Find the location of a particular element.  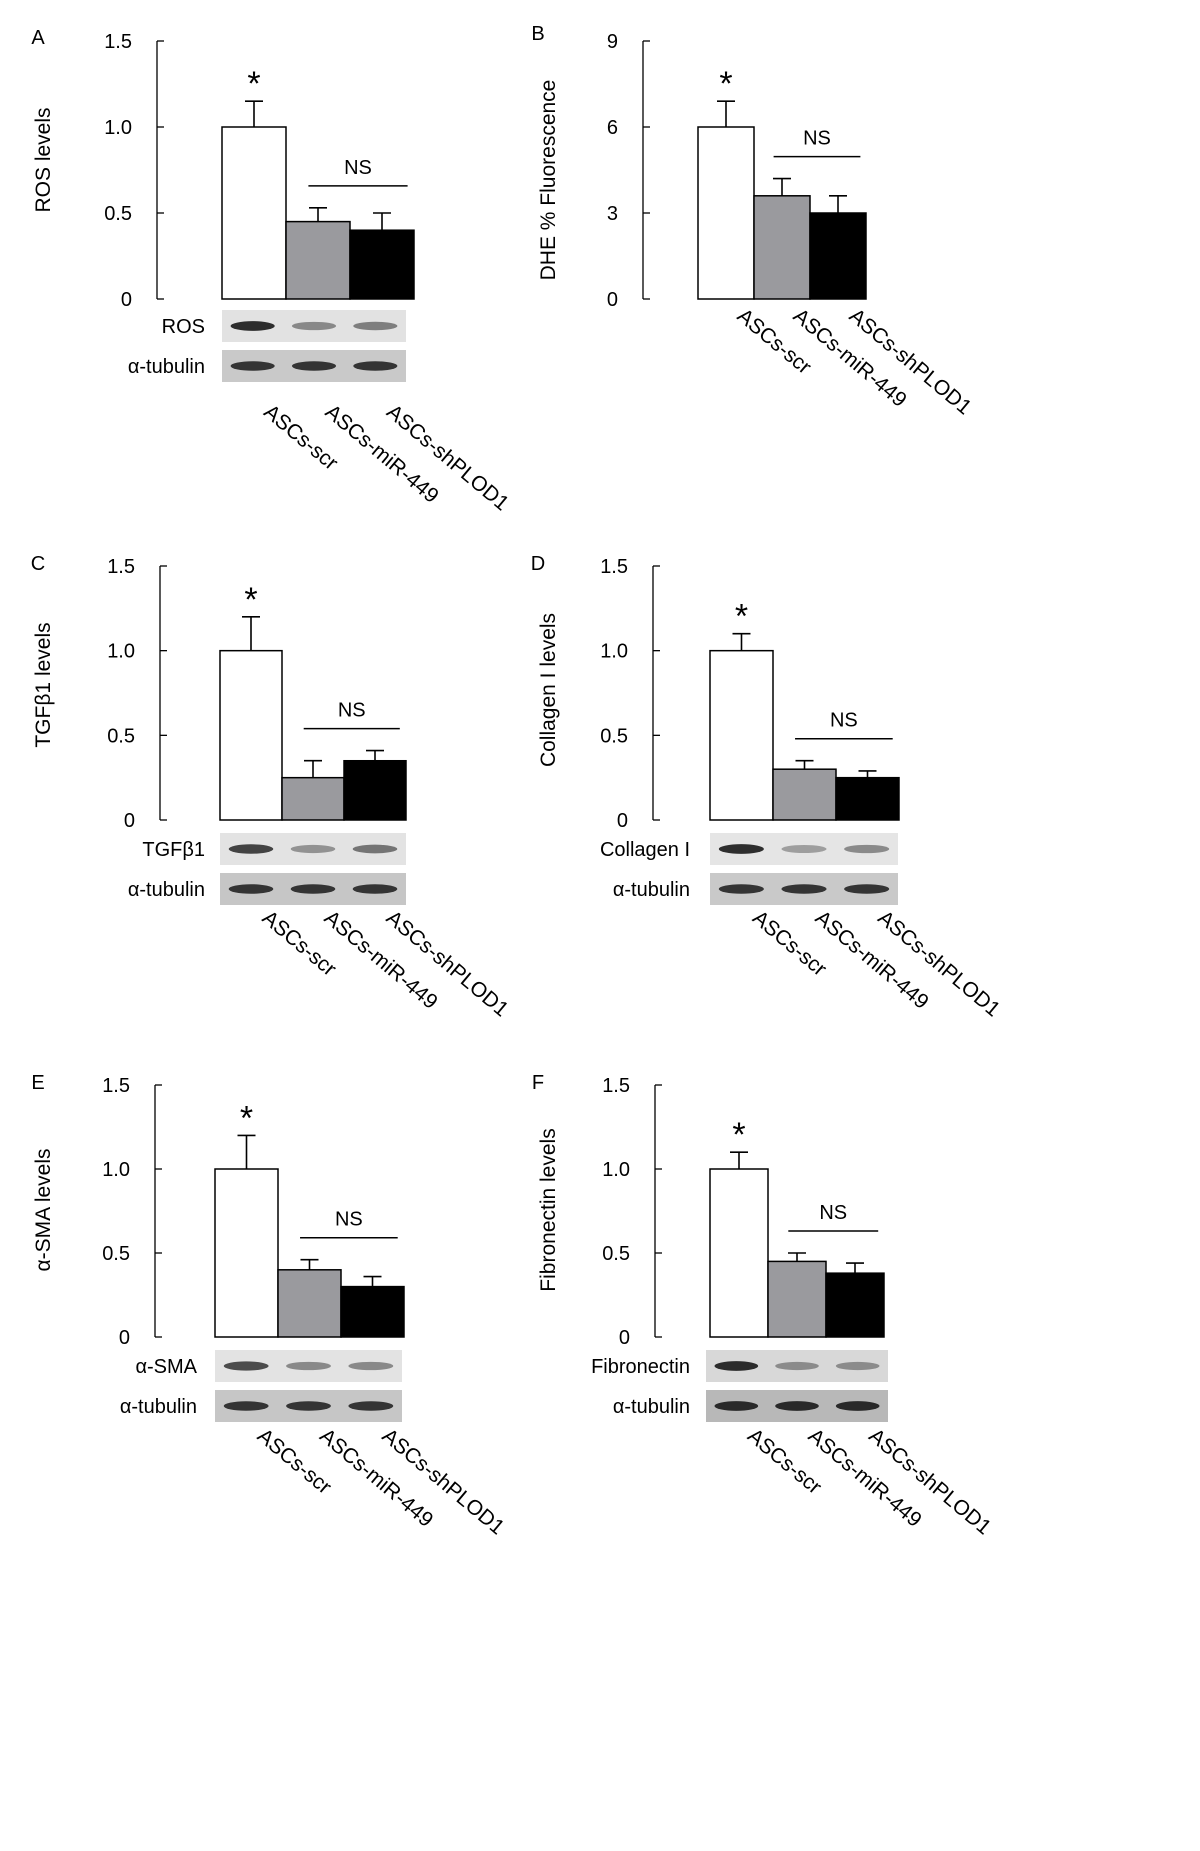

panel-label: D is located at coordinates (538, 564).